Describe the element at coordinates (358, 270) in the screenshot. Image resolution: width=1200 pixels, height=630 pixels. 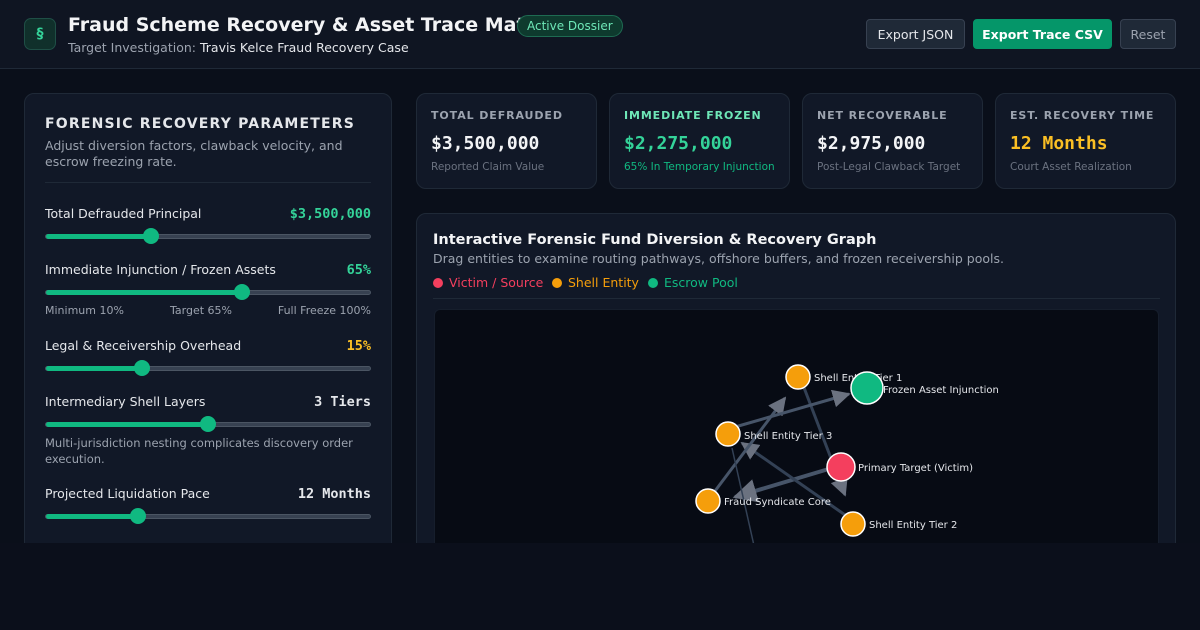
I see `frozen-assets-value: 65%` at that location.